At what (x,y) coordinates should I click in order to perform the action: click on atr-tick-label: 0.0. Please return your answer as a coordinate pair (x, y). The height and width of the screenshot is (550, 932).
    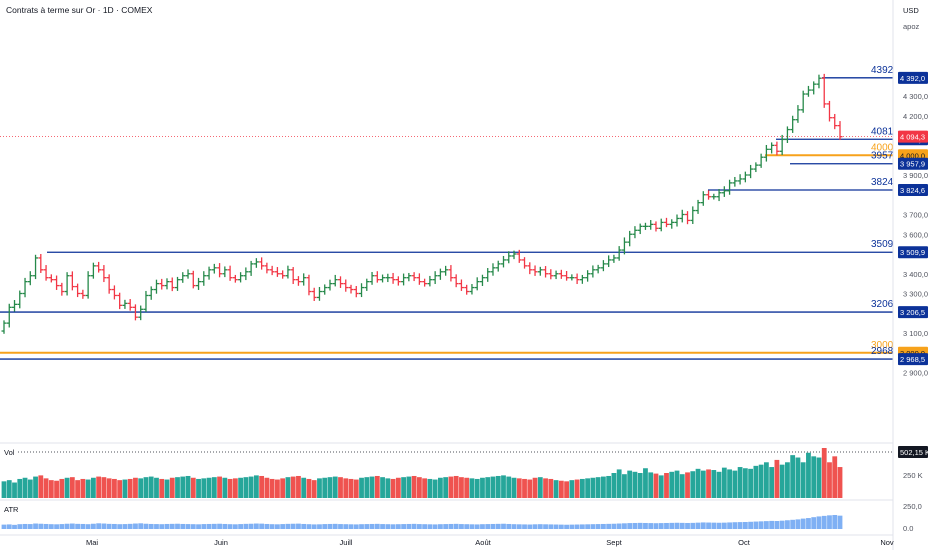
    Looking at the image, I should click on (908, 528).